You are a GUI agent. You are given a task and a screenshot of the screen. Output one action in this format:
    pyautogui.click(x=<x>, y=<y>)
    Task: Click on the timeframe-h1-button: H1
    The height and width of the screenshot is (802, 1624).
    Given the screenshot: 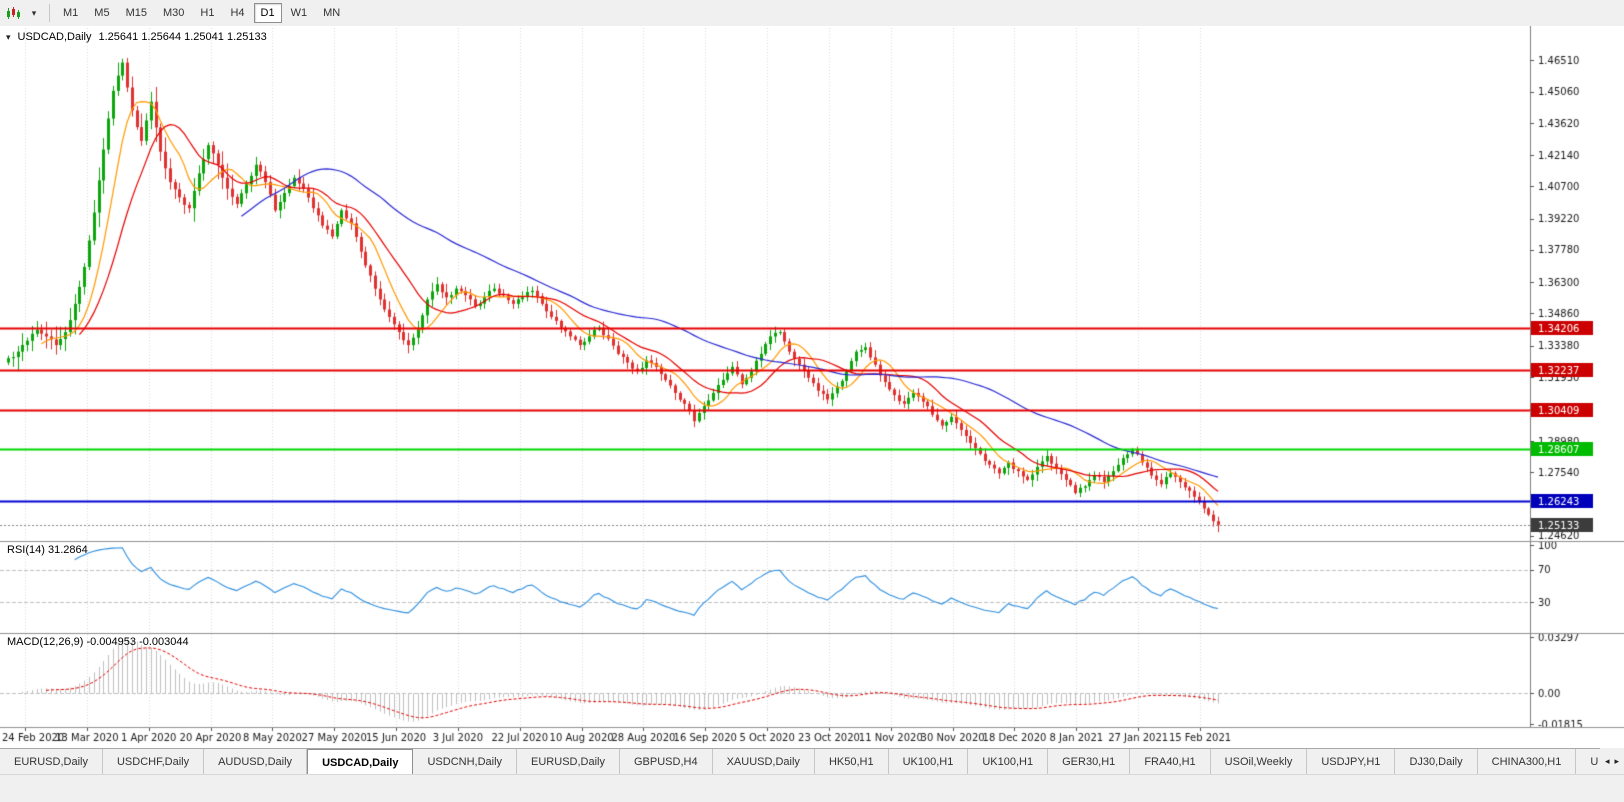 What is the action you would take?
    pyautogui.click(x=207, y=13)
    